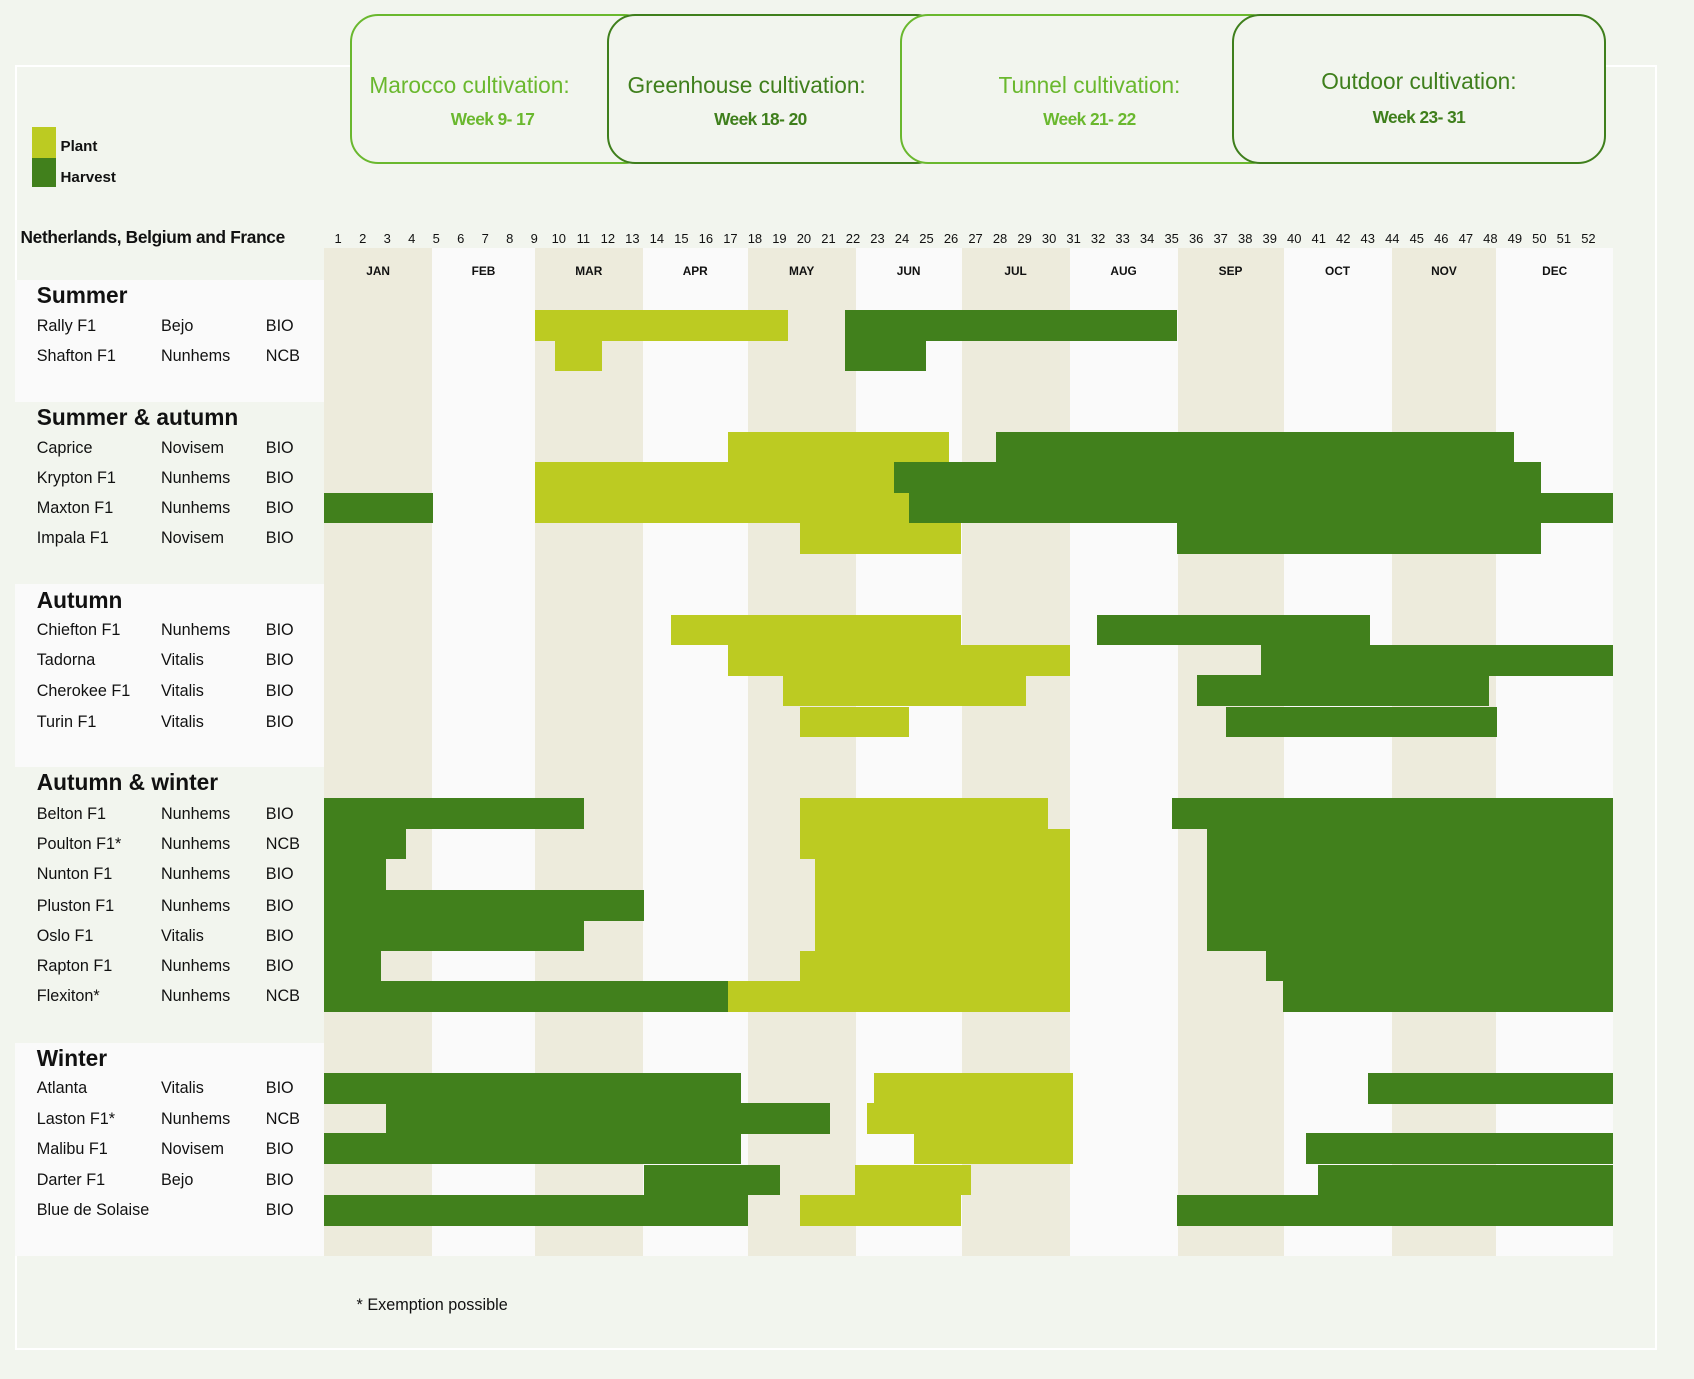 The image size is (1694, 1379). What do you see at coordinates (1098, 239) in the screenshot?
I see `week-tick-label: 32` at bounding box center [1098, 239].